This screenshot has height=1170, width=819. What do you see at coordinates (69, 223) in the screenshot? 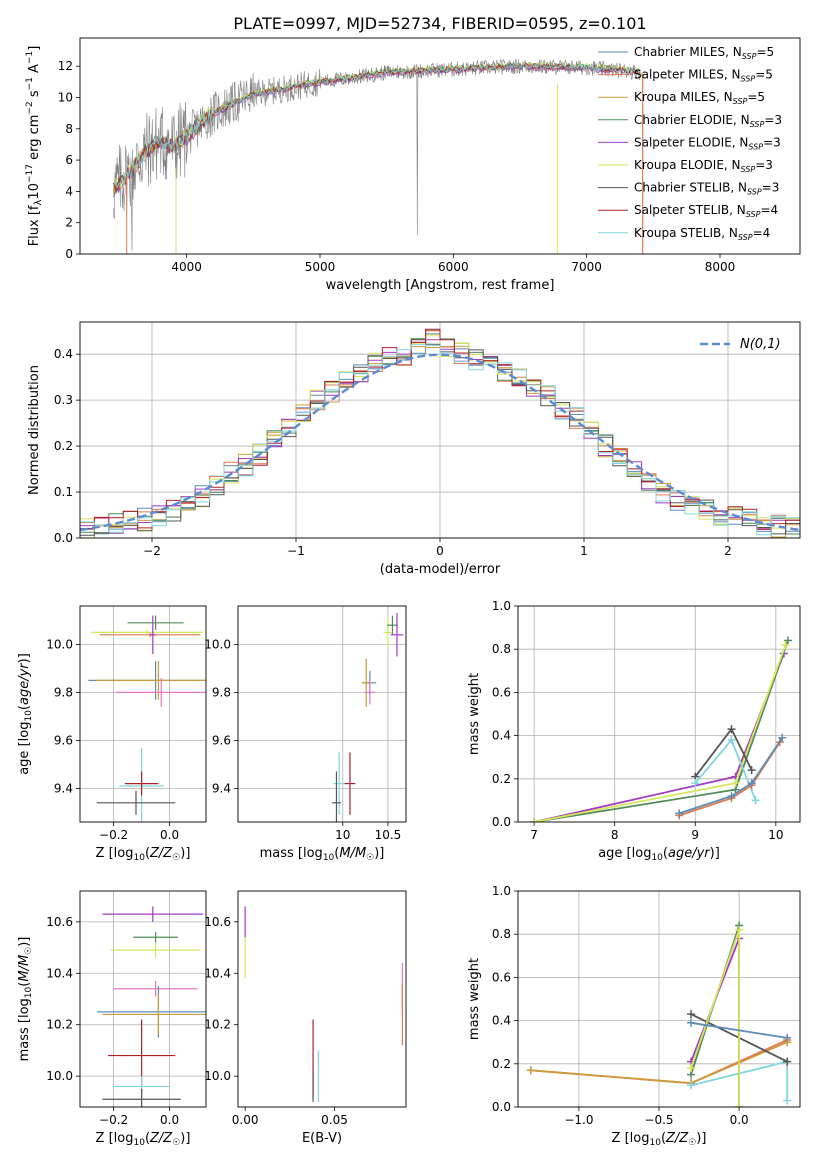
I see `y-tick-label: 2` at bounding box center [69, 223].